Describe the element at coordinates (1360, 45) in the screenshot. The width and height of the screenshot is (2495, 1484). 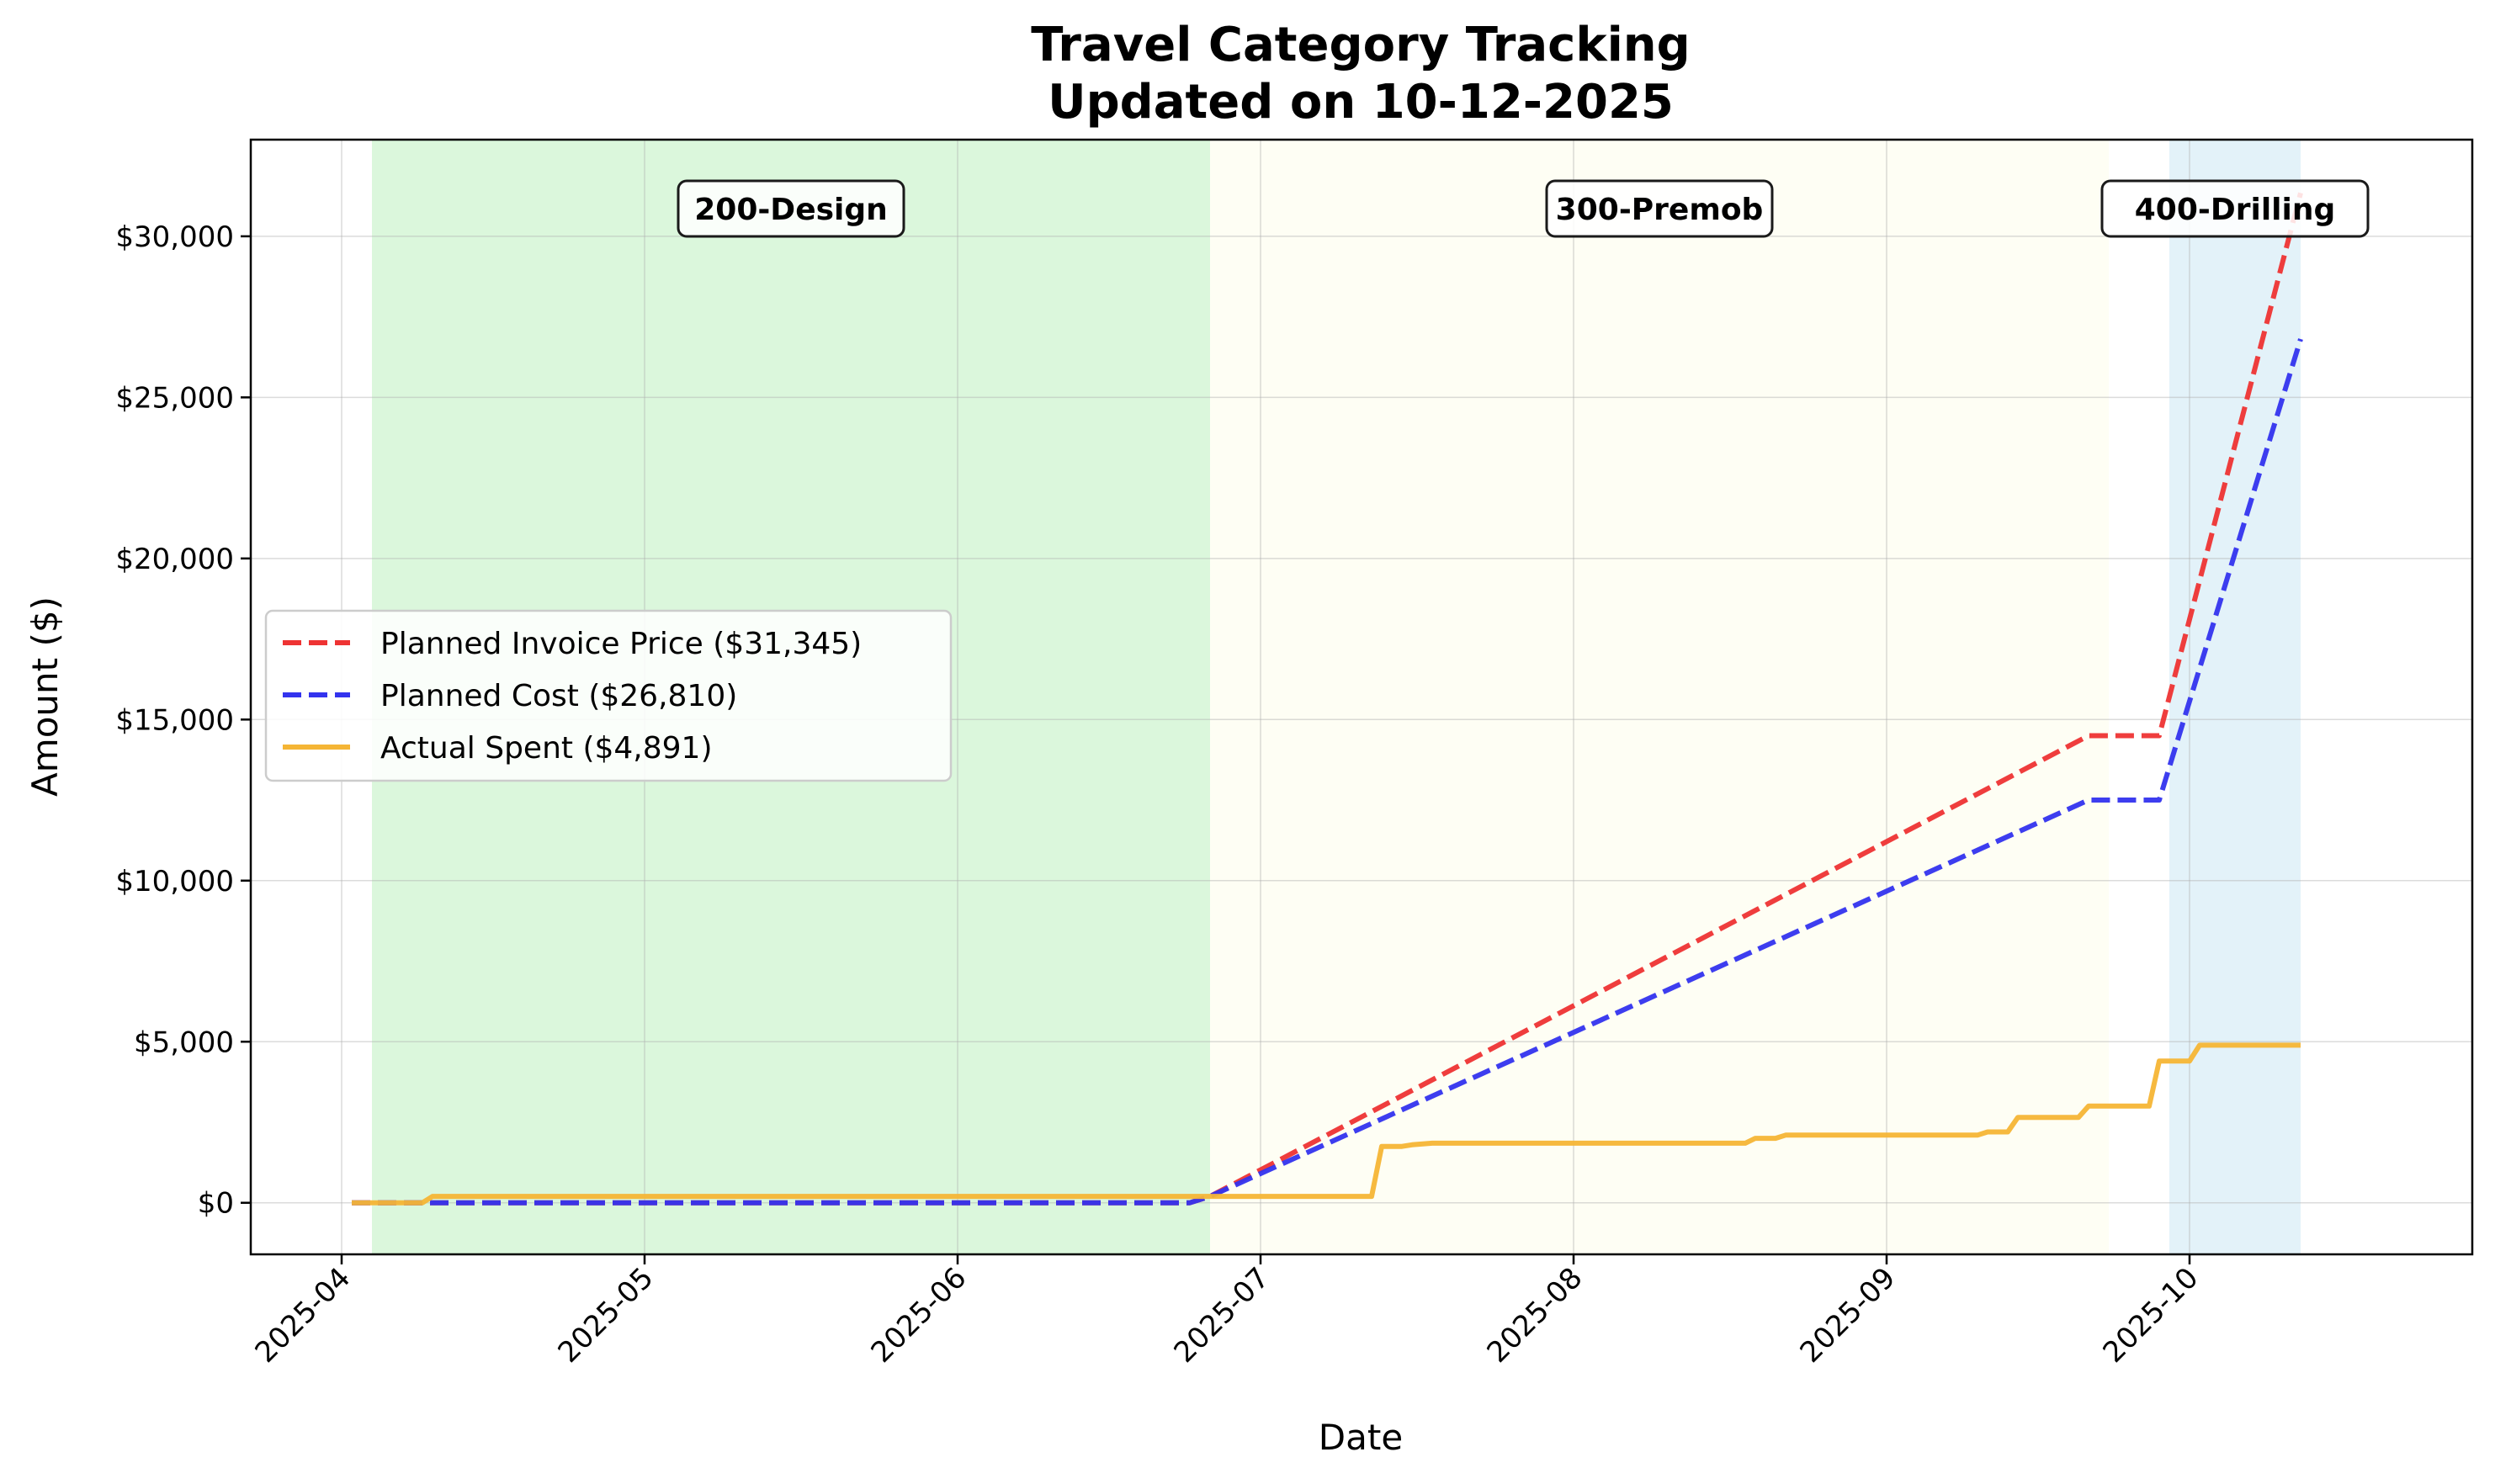
I see `chart-title: Travel Category Tracking` at that location.